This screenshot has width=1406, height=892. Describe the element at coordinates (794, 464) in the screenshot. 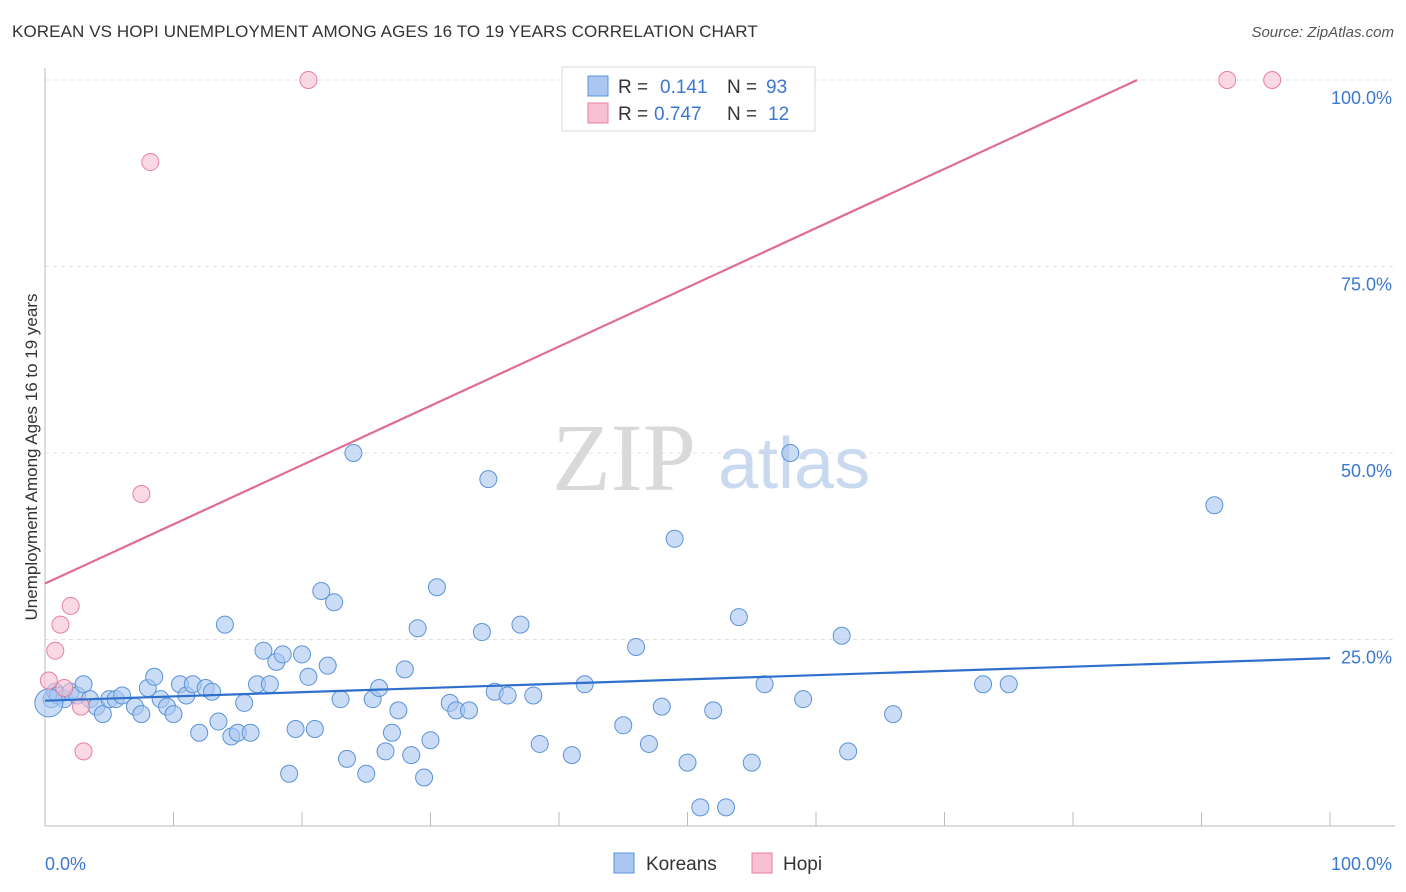

I see `watermark-atlas: atlas` at that location.